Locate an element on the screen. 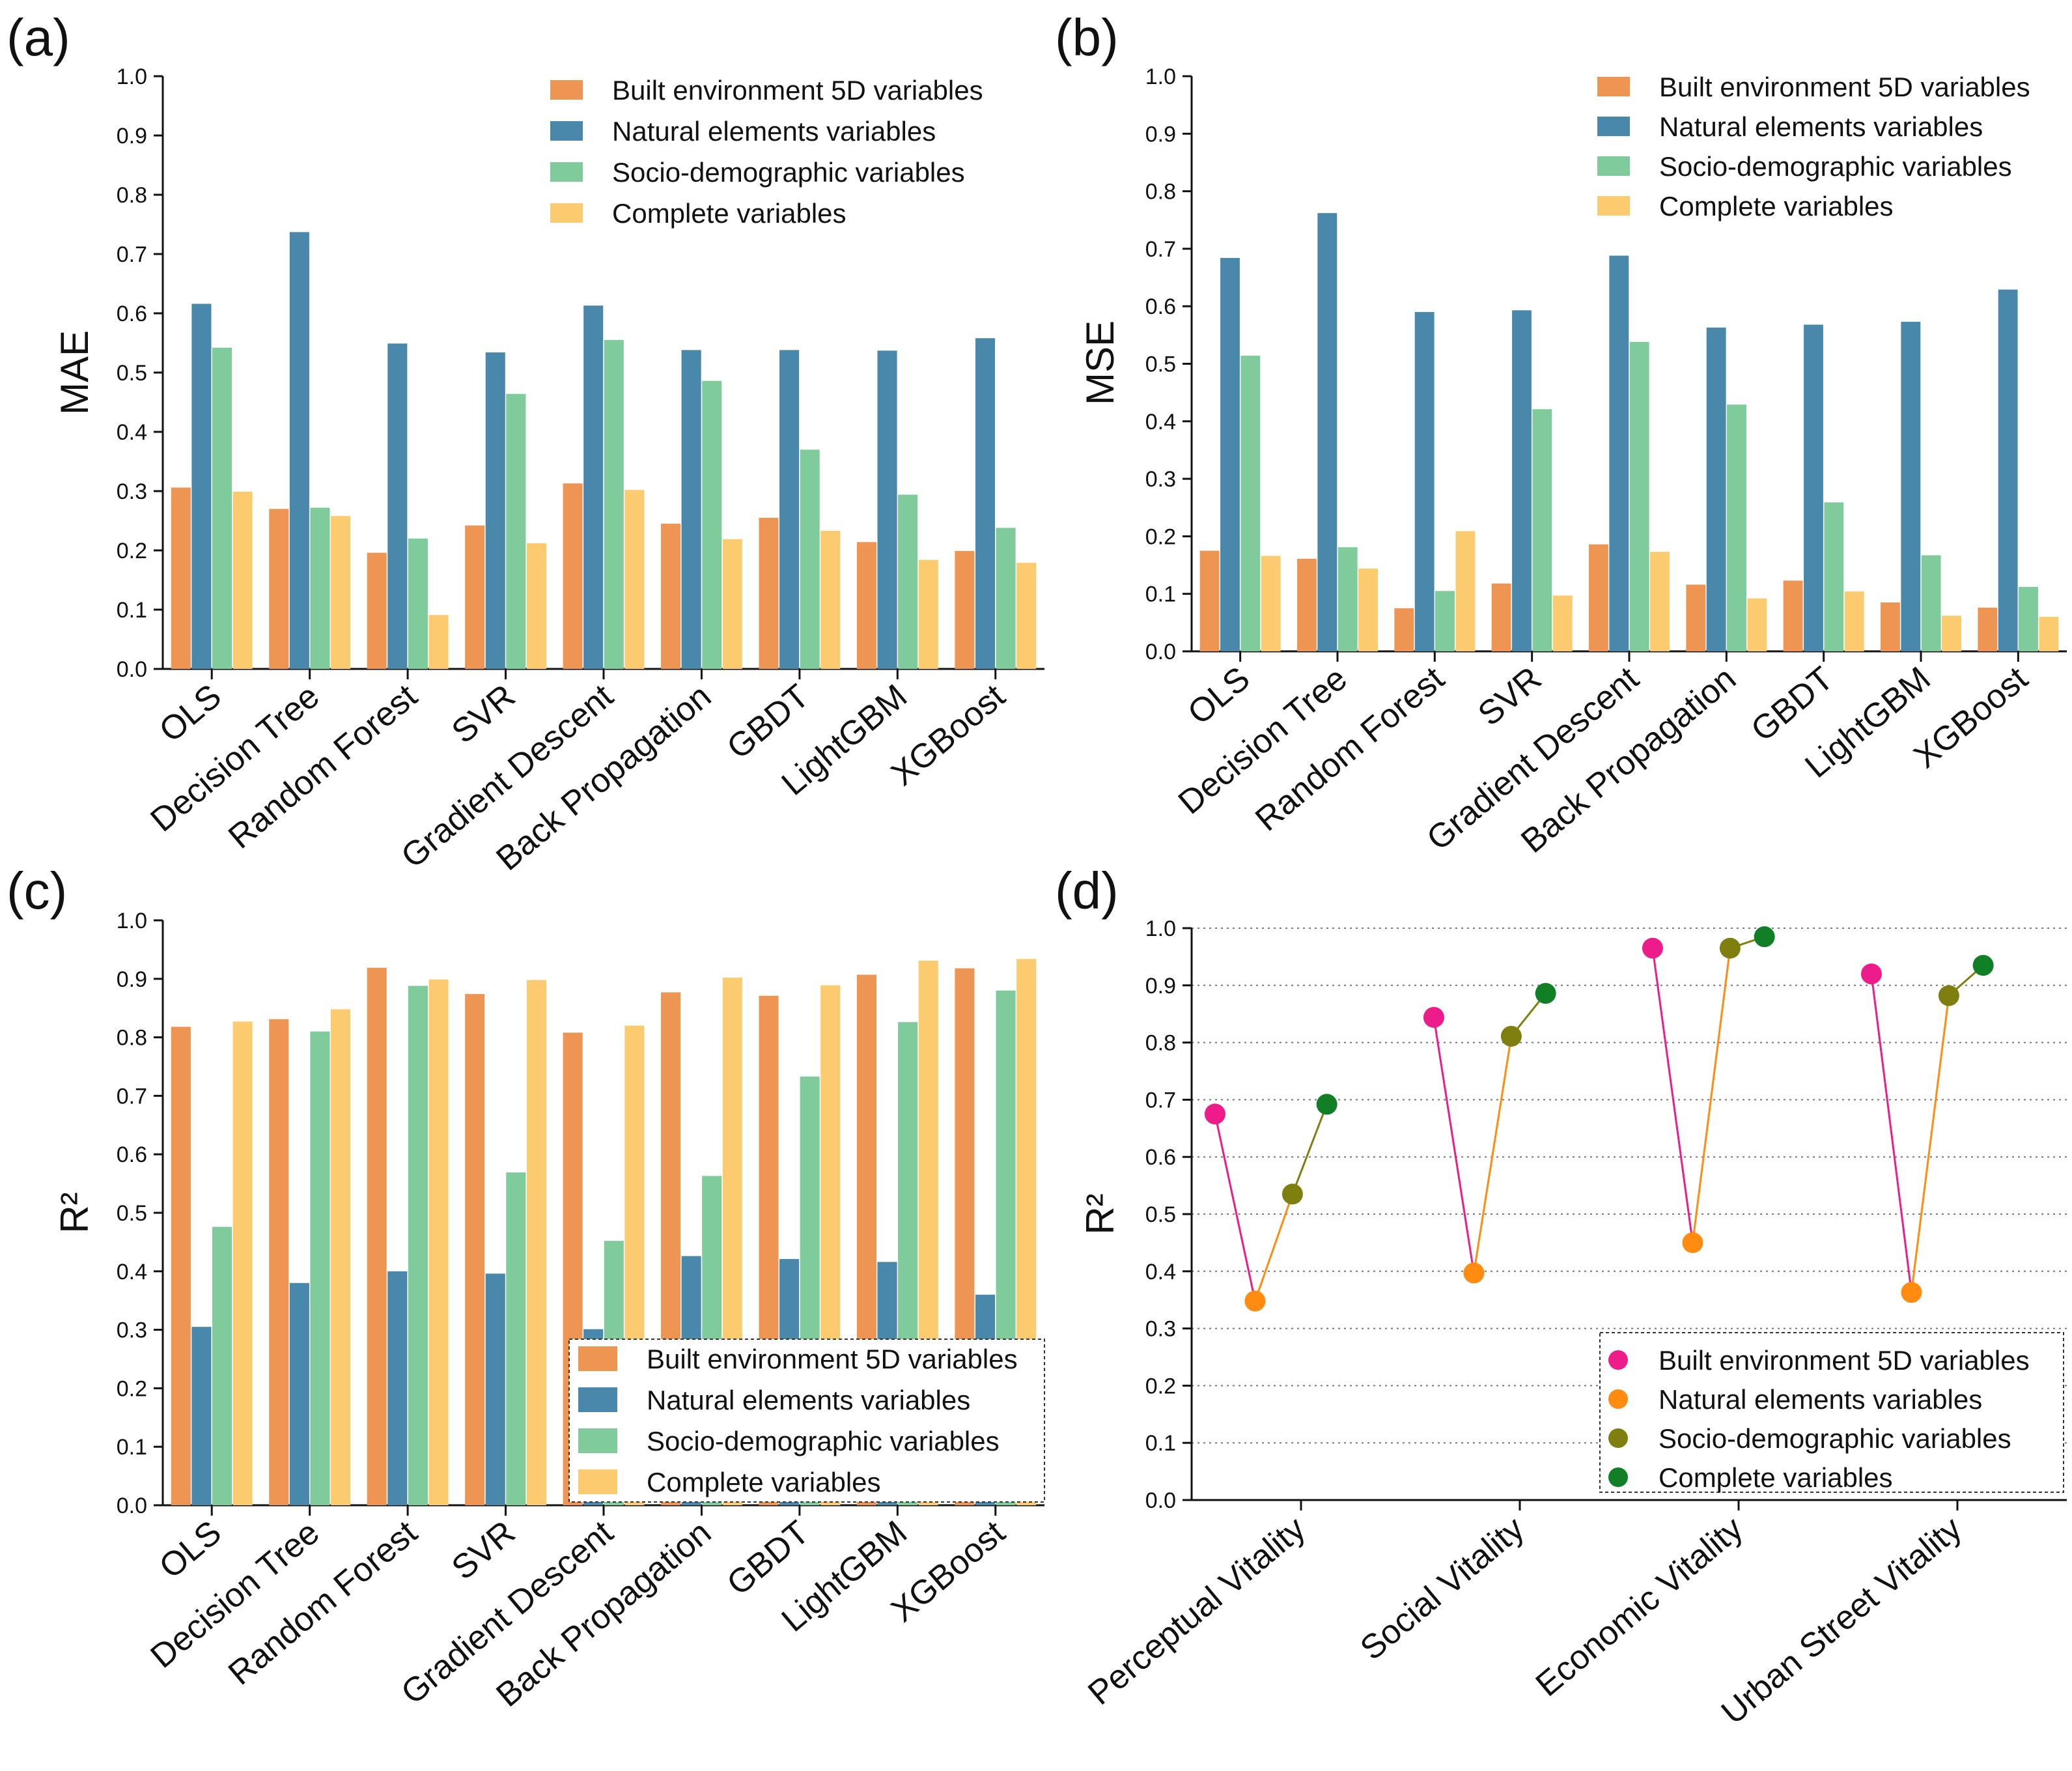 This screenshot has width=2072, height=1771. y-tick-label: 0.9 is located at coordinates (1161, 134).